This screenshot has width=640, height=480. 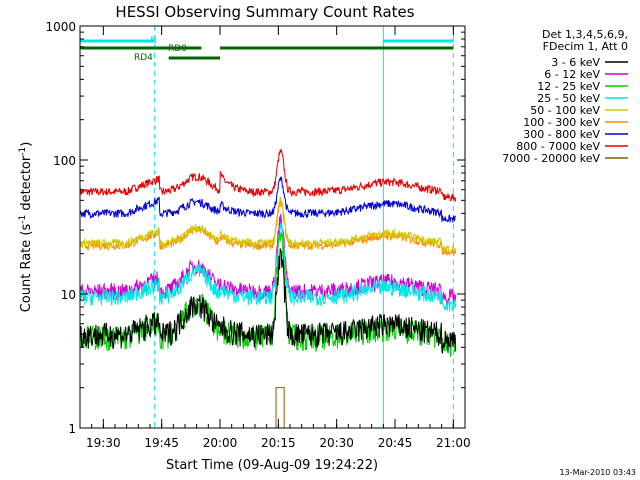 I want to click on y-tick-label: 10, so click(x=68, y=295).